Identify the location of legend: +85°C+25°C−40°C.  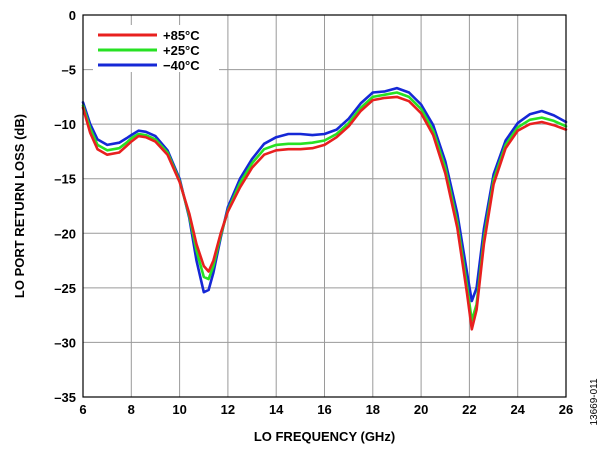
(156, 49).